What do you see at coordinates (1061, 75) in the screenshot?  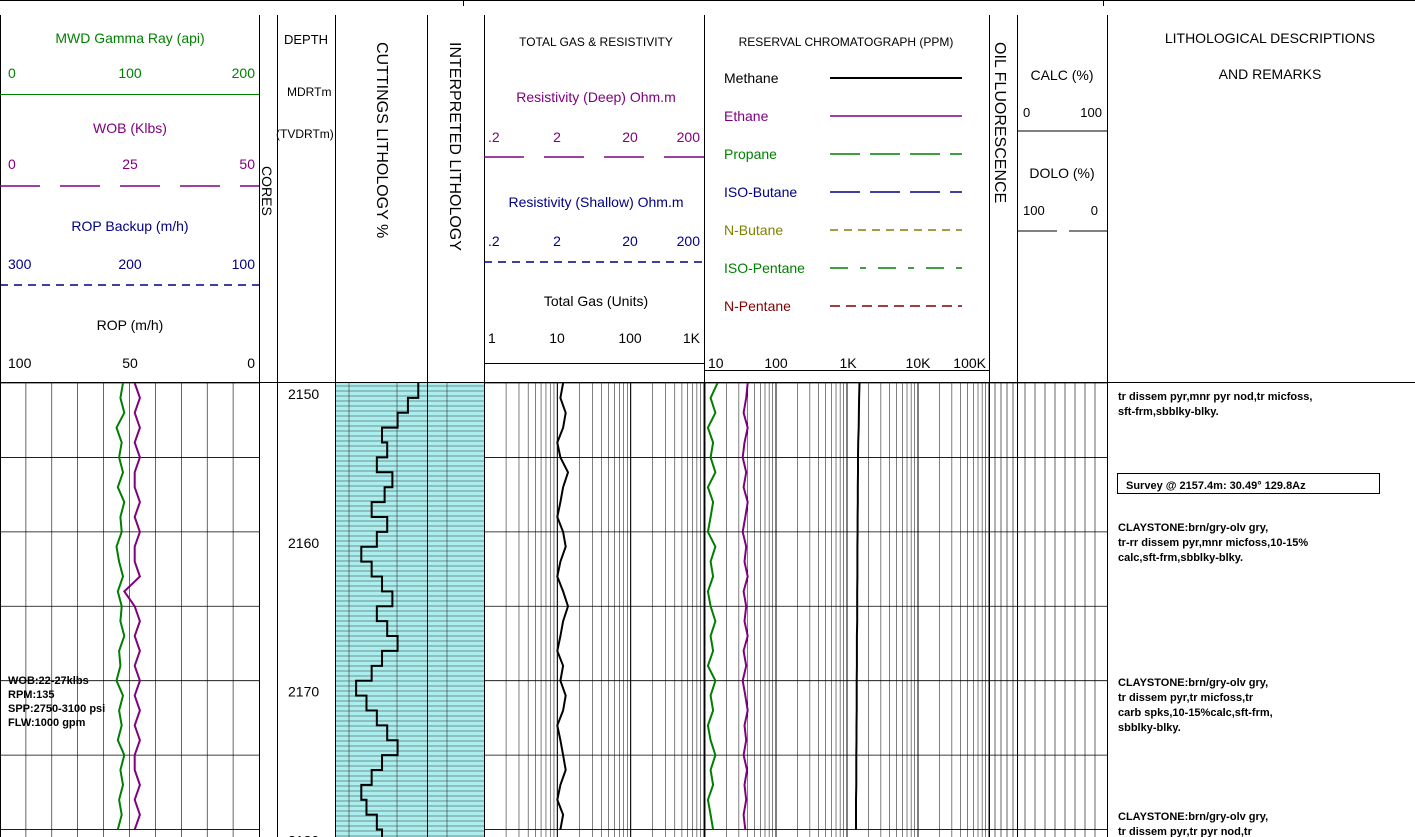 I see `calc-label: CALC (%)` at bounding box center [1061, 75].